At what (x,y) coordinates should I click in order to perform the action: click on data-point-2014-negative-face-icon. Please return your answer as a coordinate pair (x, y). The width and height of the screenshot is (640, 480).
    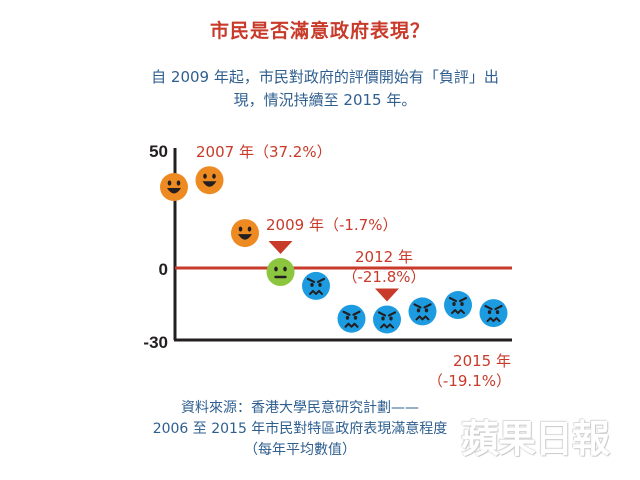
    Looking at the image, I should click on (458, 305).